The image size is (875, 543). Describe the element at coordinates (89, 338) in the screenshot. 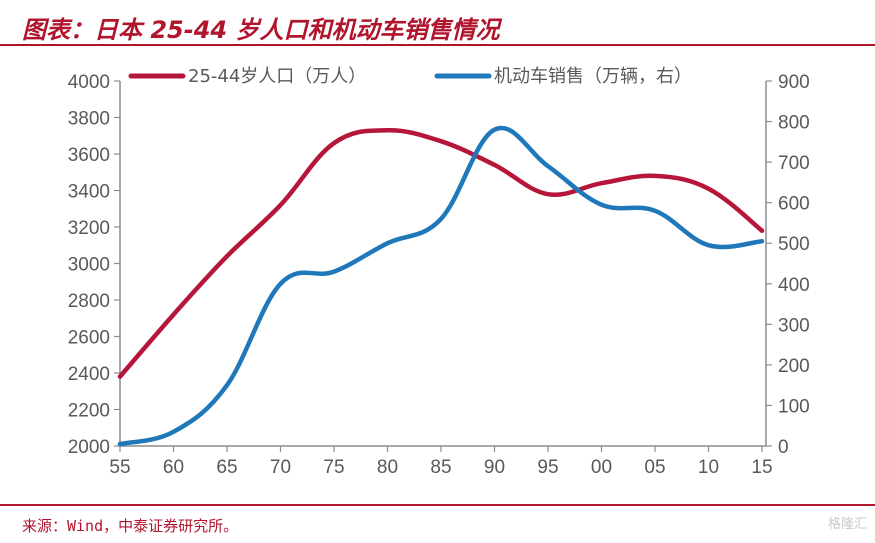

I see `y-left-tick-label: 2600` at that location.